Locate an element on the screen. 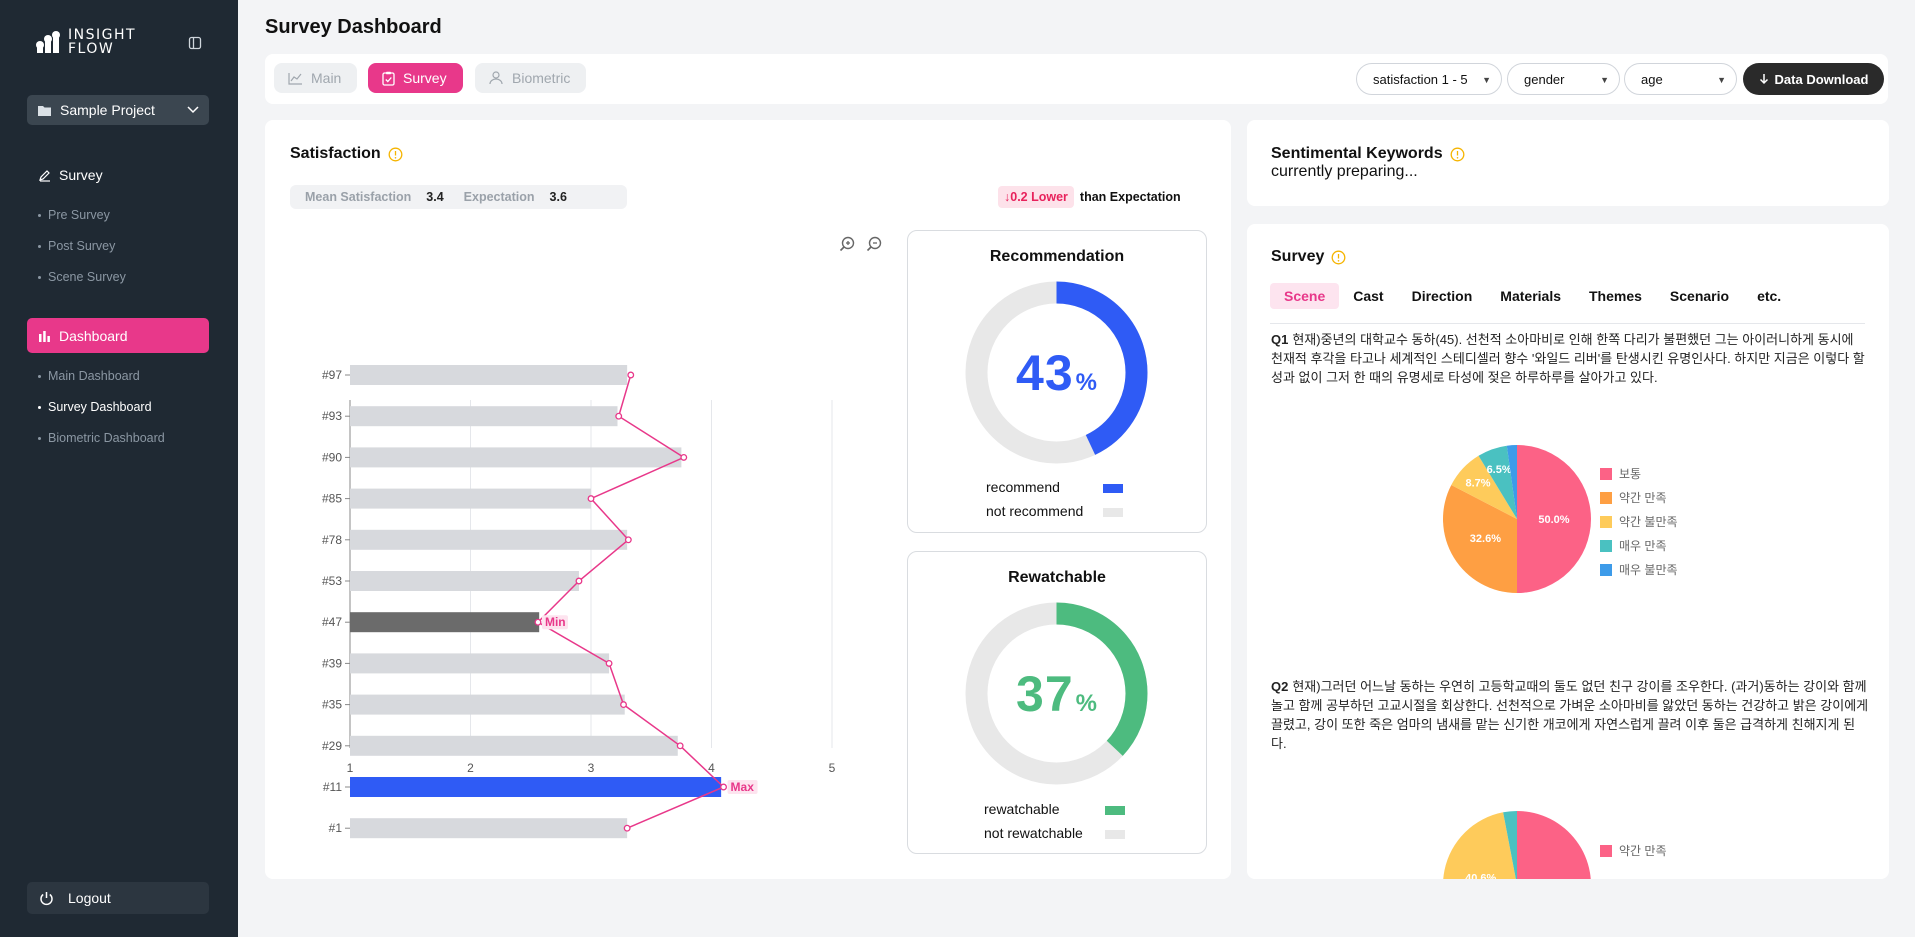 The image size is (1915, 937). sidebar-item-pre-survey: Pre Survey is located at coordinates (74, 215).